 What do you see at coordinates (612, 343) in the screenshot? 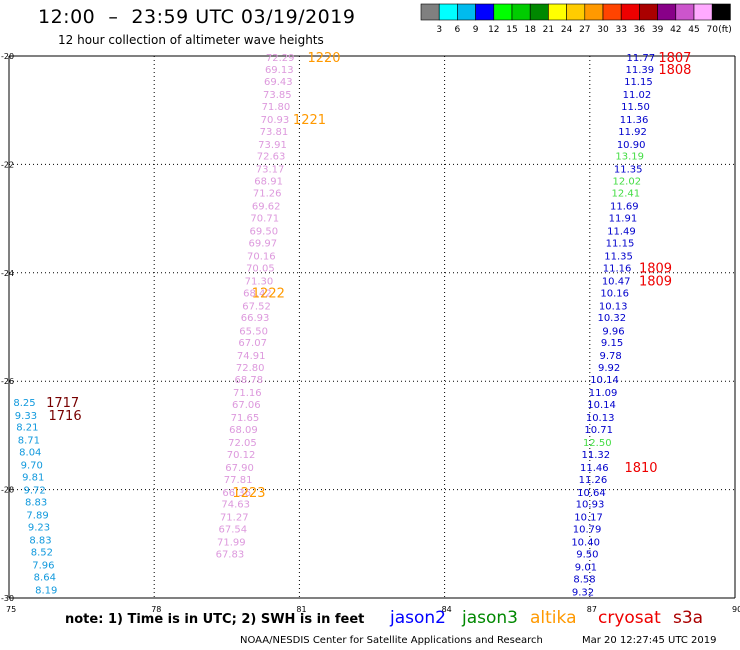
I see `wave-height-value: 9.15` at bounding box center [612, 343].